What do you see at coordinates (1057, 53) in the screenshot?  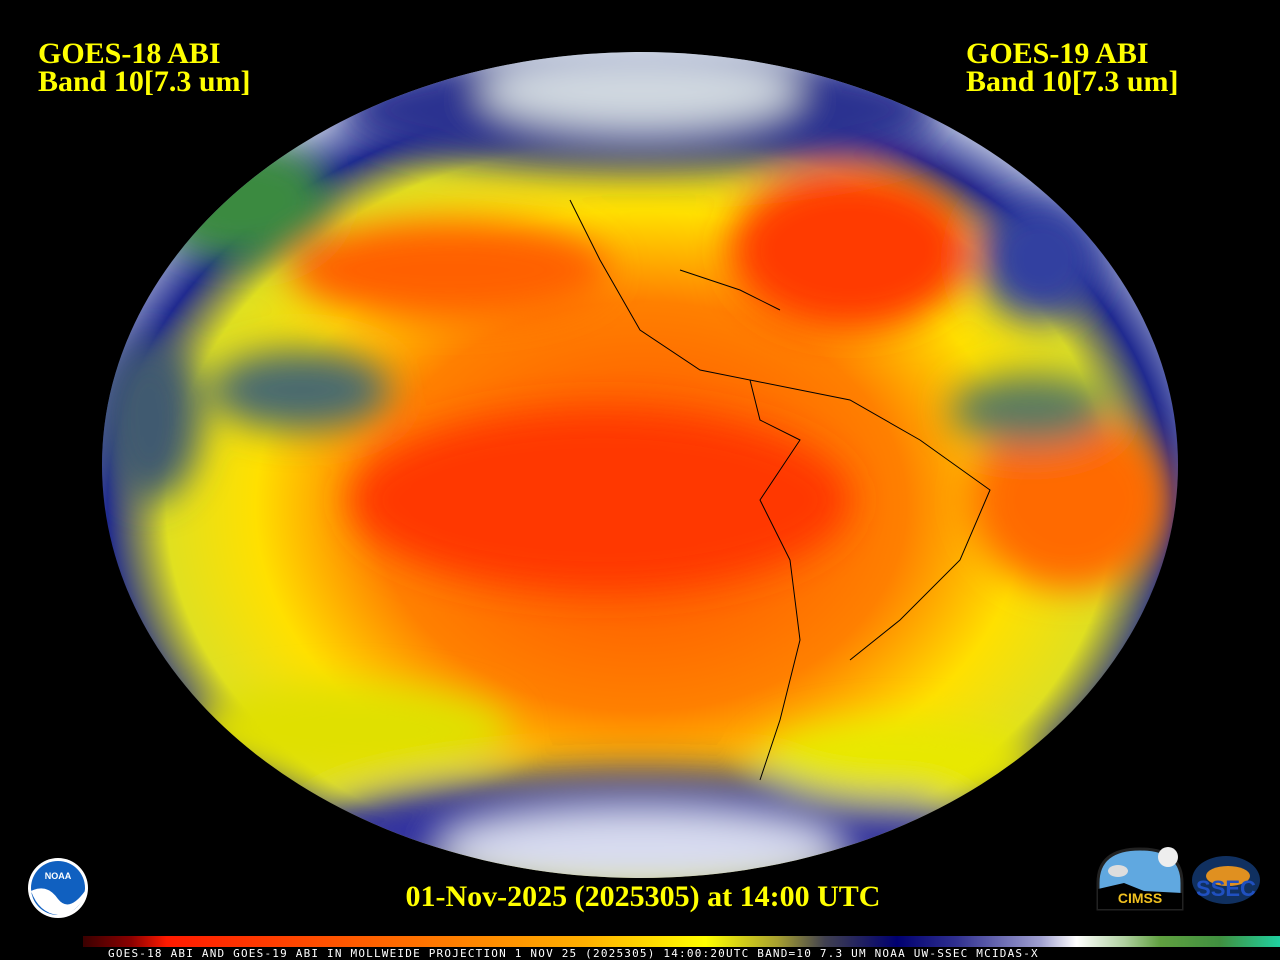 I see `right-satellite-name: GOES-19 ABI` at bounding box center [1057, 53].